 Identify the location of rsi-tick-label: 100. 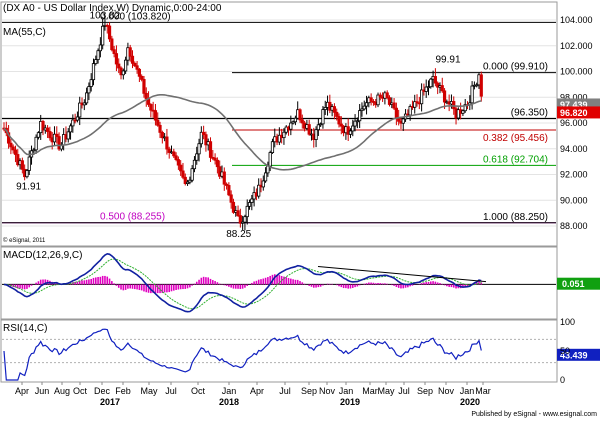
(567, 322).